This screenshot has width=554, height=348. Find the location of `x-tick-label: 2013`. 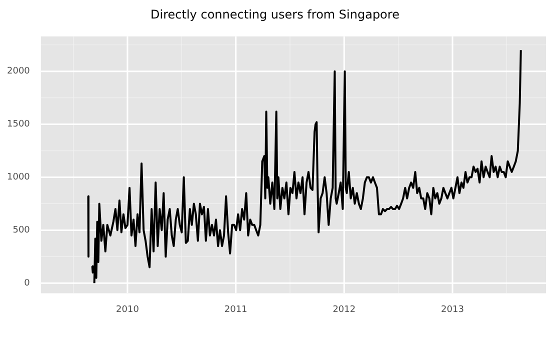

x-tick-label: 2013 is located at coordinates (452, 309).